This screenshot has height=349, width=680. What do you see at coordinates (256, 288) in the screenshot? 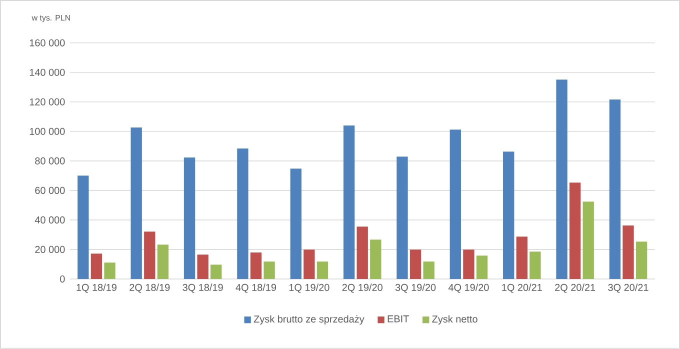
I see `x-tick-label: 4Q 18/19` at bounding box center [256, 288].